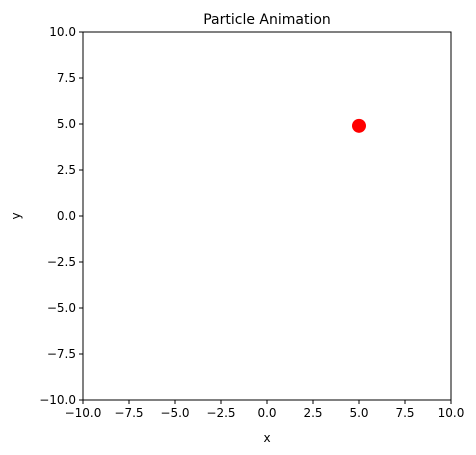 This screenshot has height=455, width=476. I want to click on data-points, so click(359, 125).